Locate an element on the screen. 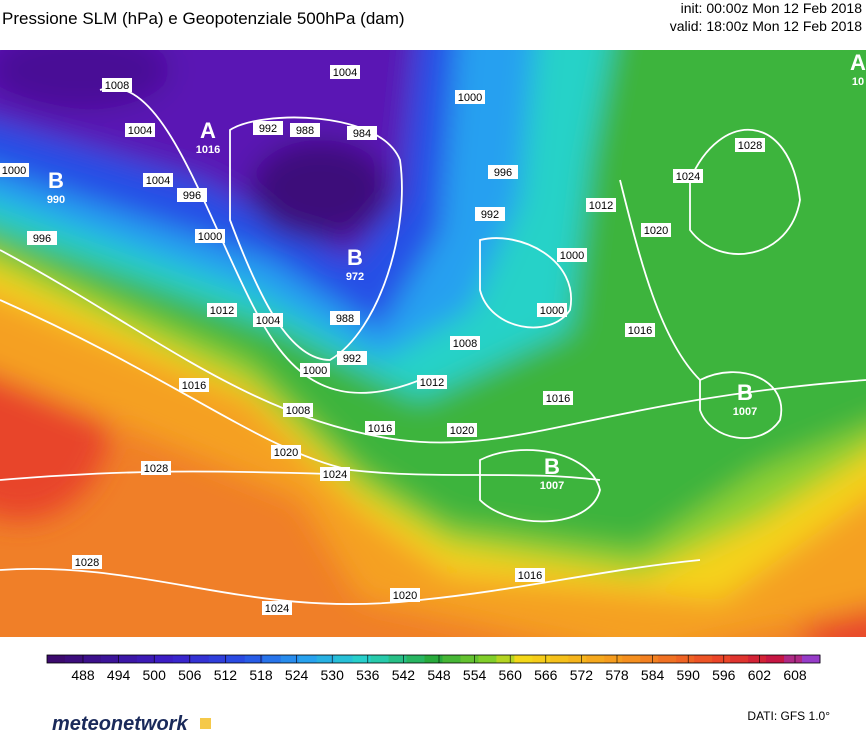 The height and width of the screenshot is (735, 866). center-value: 972 is located at coordinates (355, 277).